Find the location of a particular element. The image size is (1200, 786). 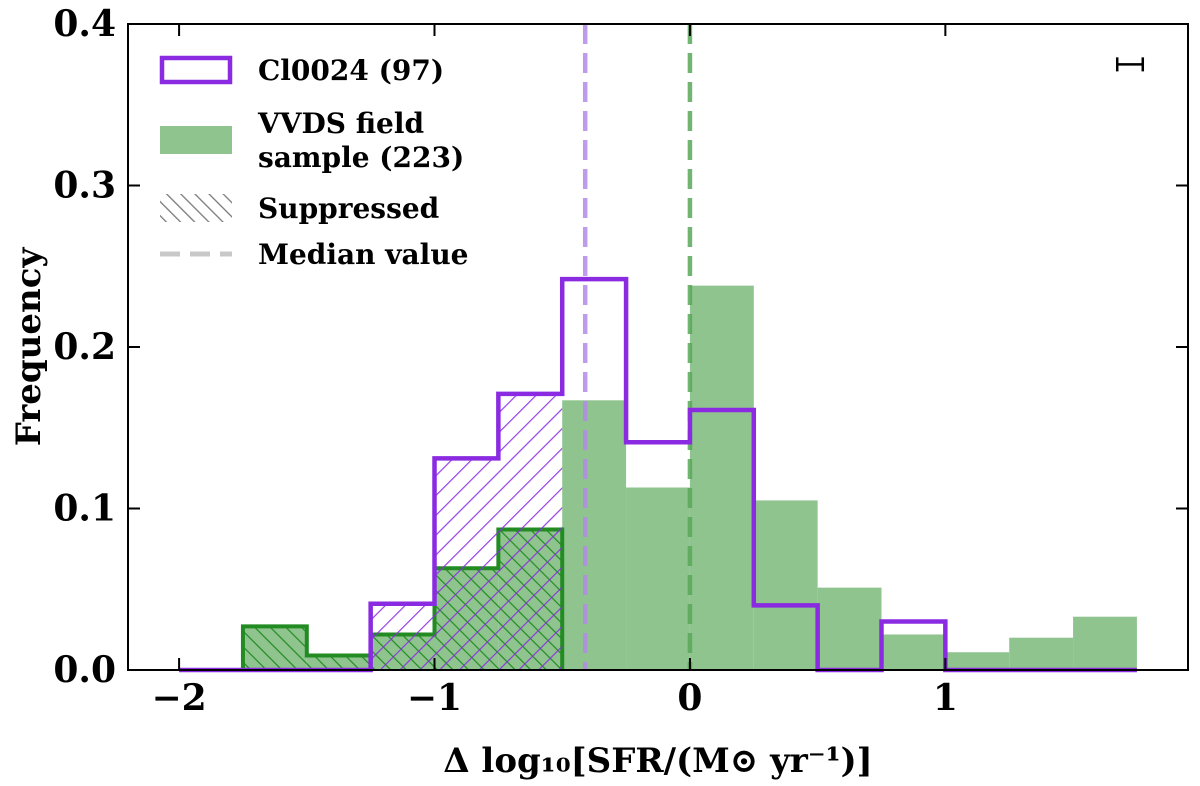

y-tick-label: 0.0 is located at coordinates (84, 670).